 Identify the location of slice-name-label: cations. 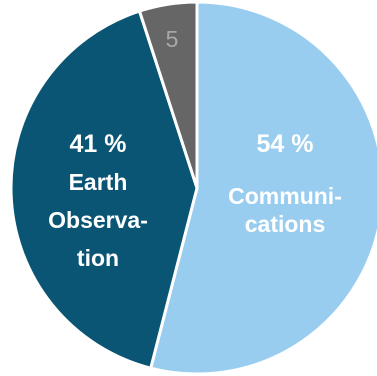
(285, 224).